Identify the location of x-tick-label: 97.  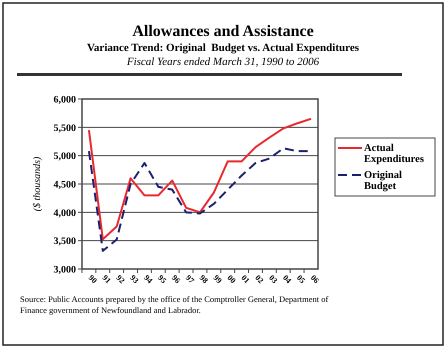
(190, 279).